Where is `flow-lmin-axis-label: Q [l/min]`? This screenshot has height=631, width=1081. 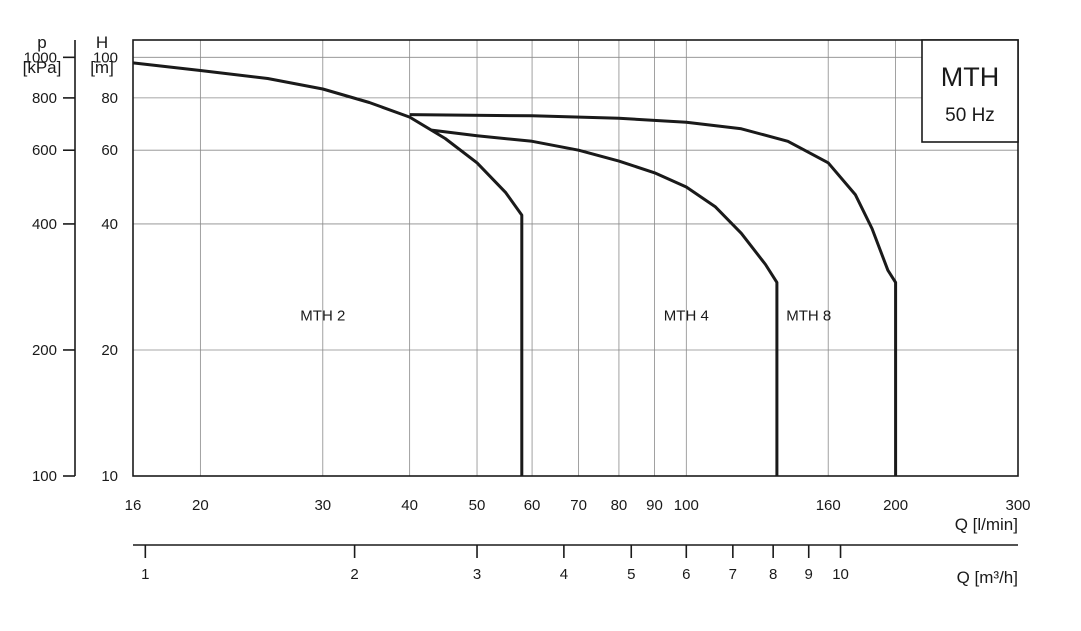 flow-lmin-axis-label: Q [l/min] is located at coordinates (986, 524).